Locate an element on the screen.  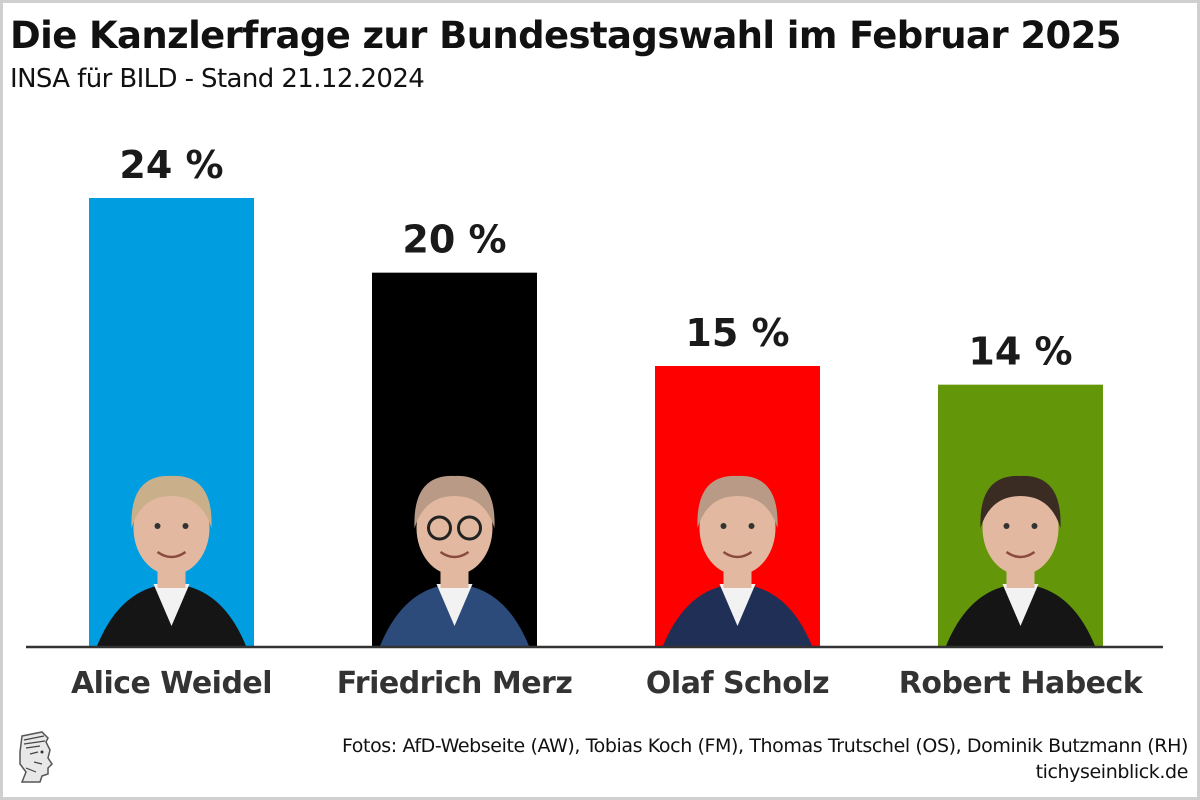
value-label: 14 % is located at coordinates (1020, 352).